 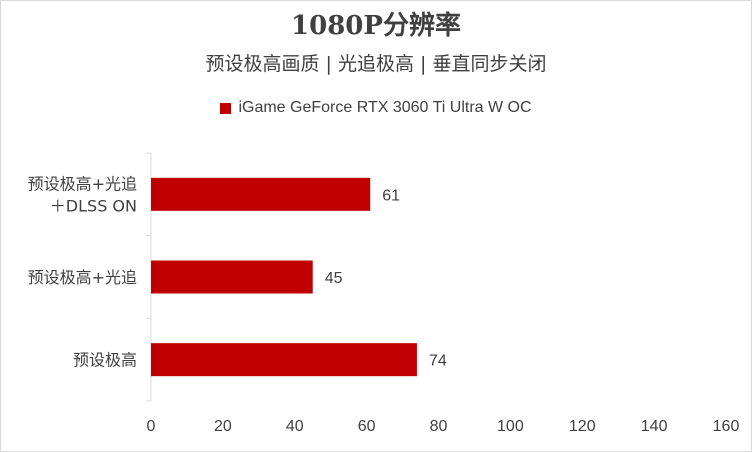 What do you see at coordinates (151, 426) in the screenshot?
I see `x-tick-label: 0` at bounding box center [151, 426].